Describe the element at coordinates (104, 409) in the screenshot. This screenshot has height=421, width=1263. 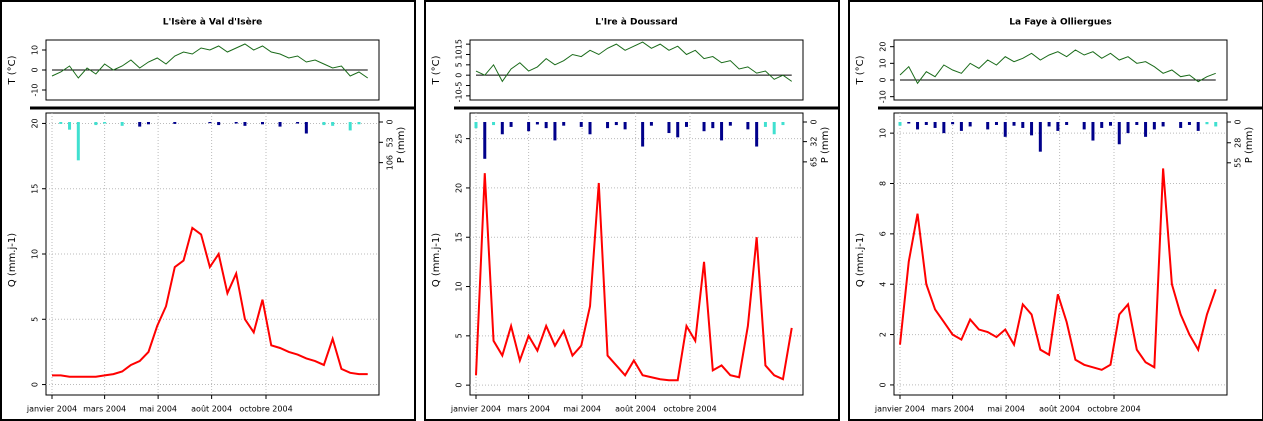
I see `x-tick-label: mars 2004` at that location.